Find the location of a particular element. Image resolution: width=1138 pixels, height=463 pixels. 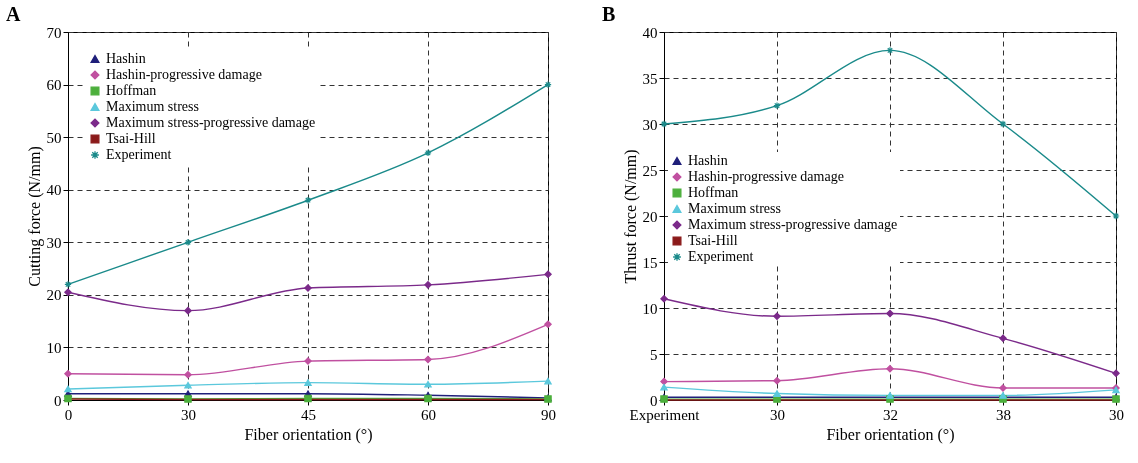

y-tick-label: 25 is located at coordinates (650, 170).